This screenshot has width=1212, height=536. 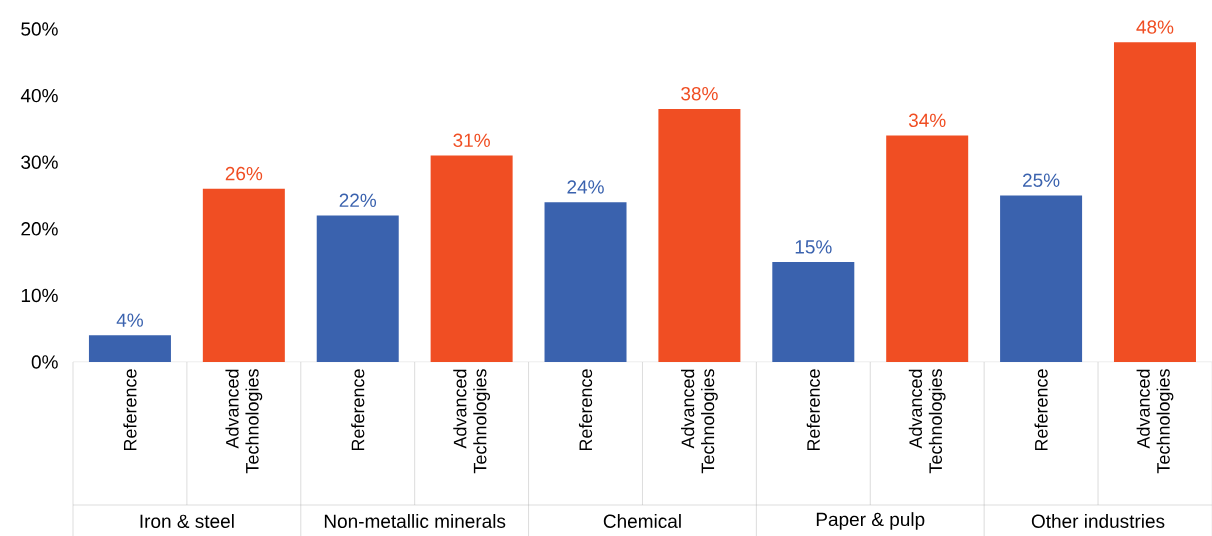 What do you see at coordinates (927, 120) in the screenshot?
I see `data-label: 34%` at bounding box center [927, 120].